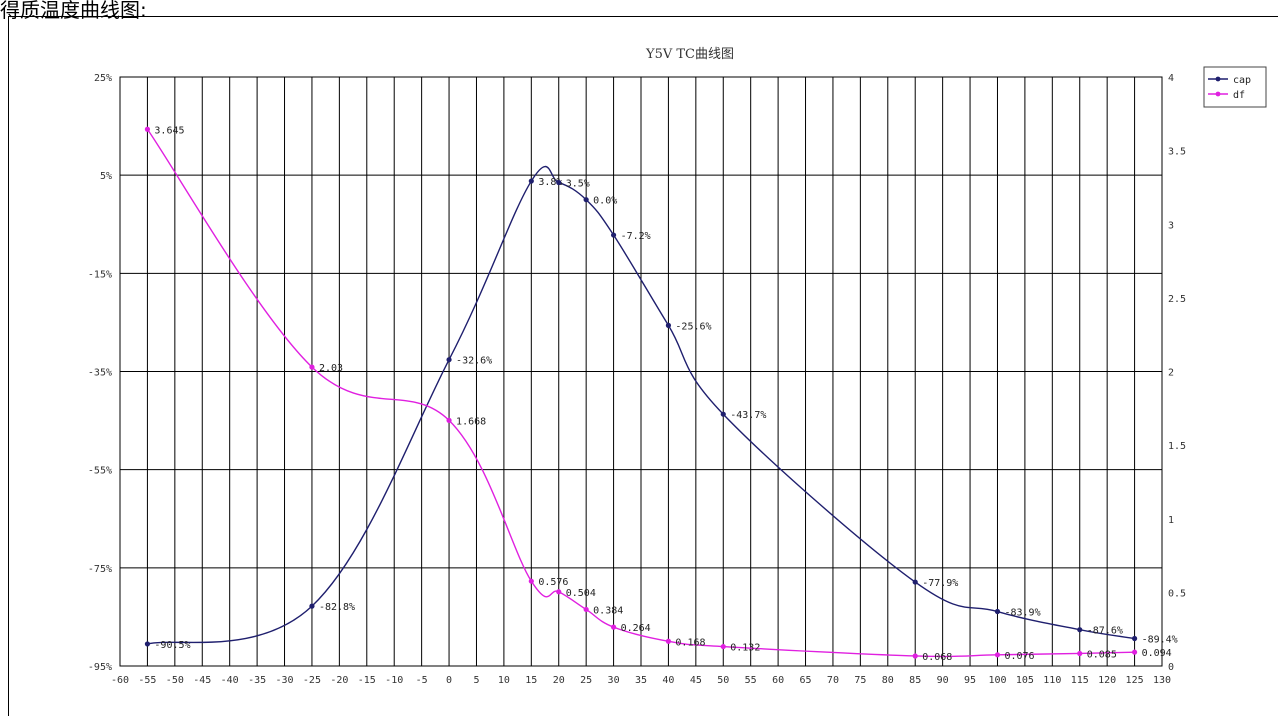  Describe the element at coordinates (1160, 640) in the screenshot. I see `data-label-cap: -89.4%` at that location.